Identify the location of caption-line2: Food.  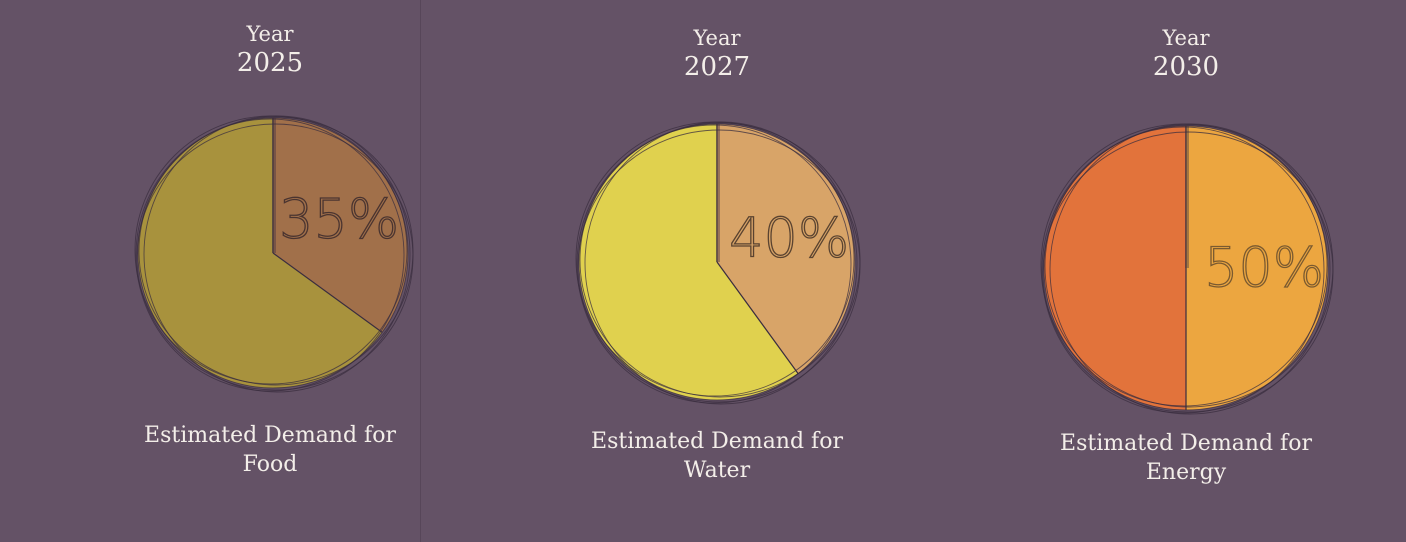
(270, 464).